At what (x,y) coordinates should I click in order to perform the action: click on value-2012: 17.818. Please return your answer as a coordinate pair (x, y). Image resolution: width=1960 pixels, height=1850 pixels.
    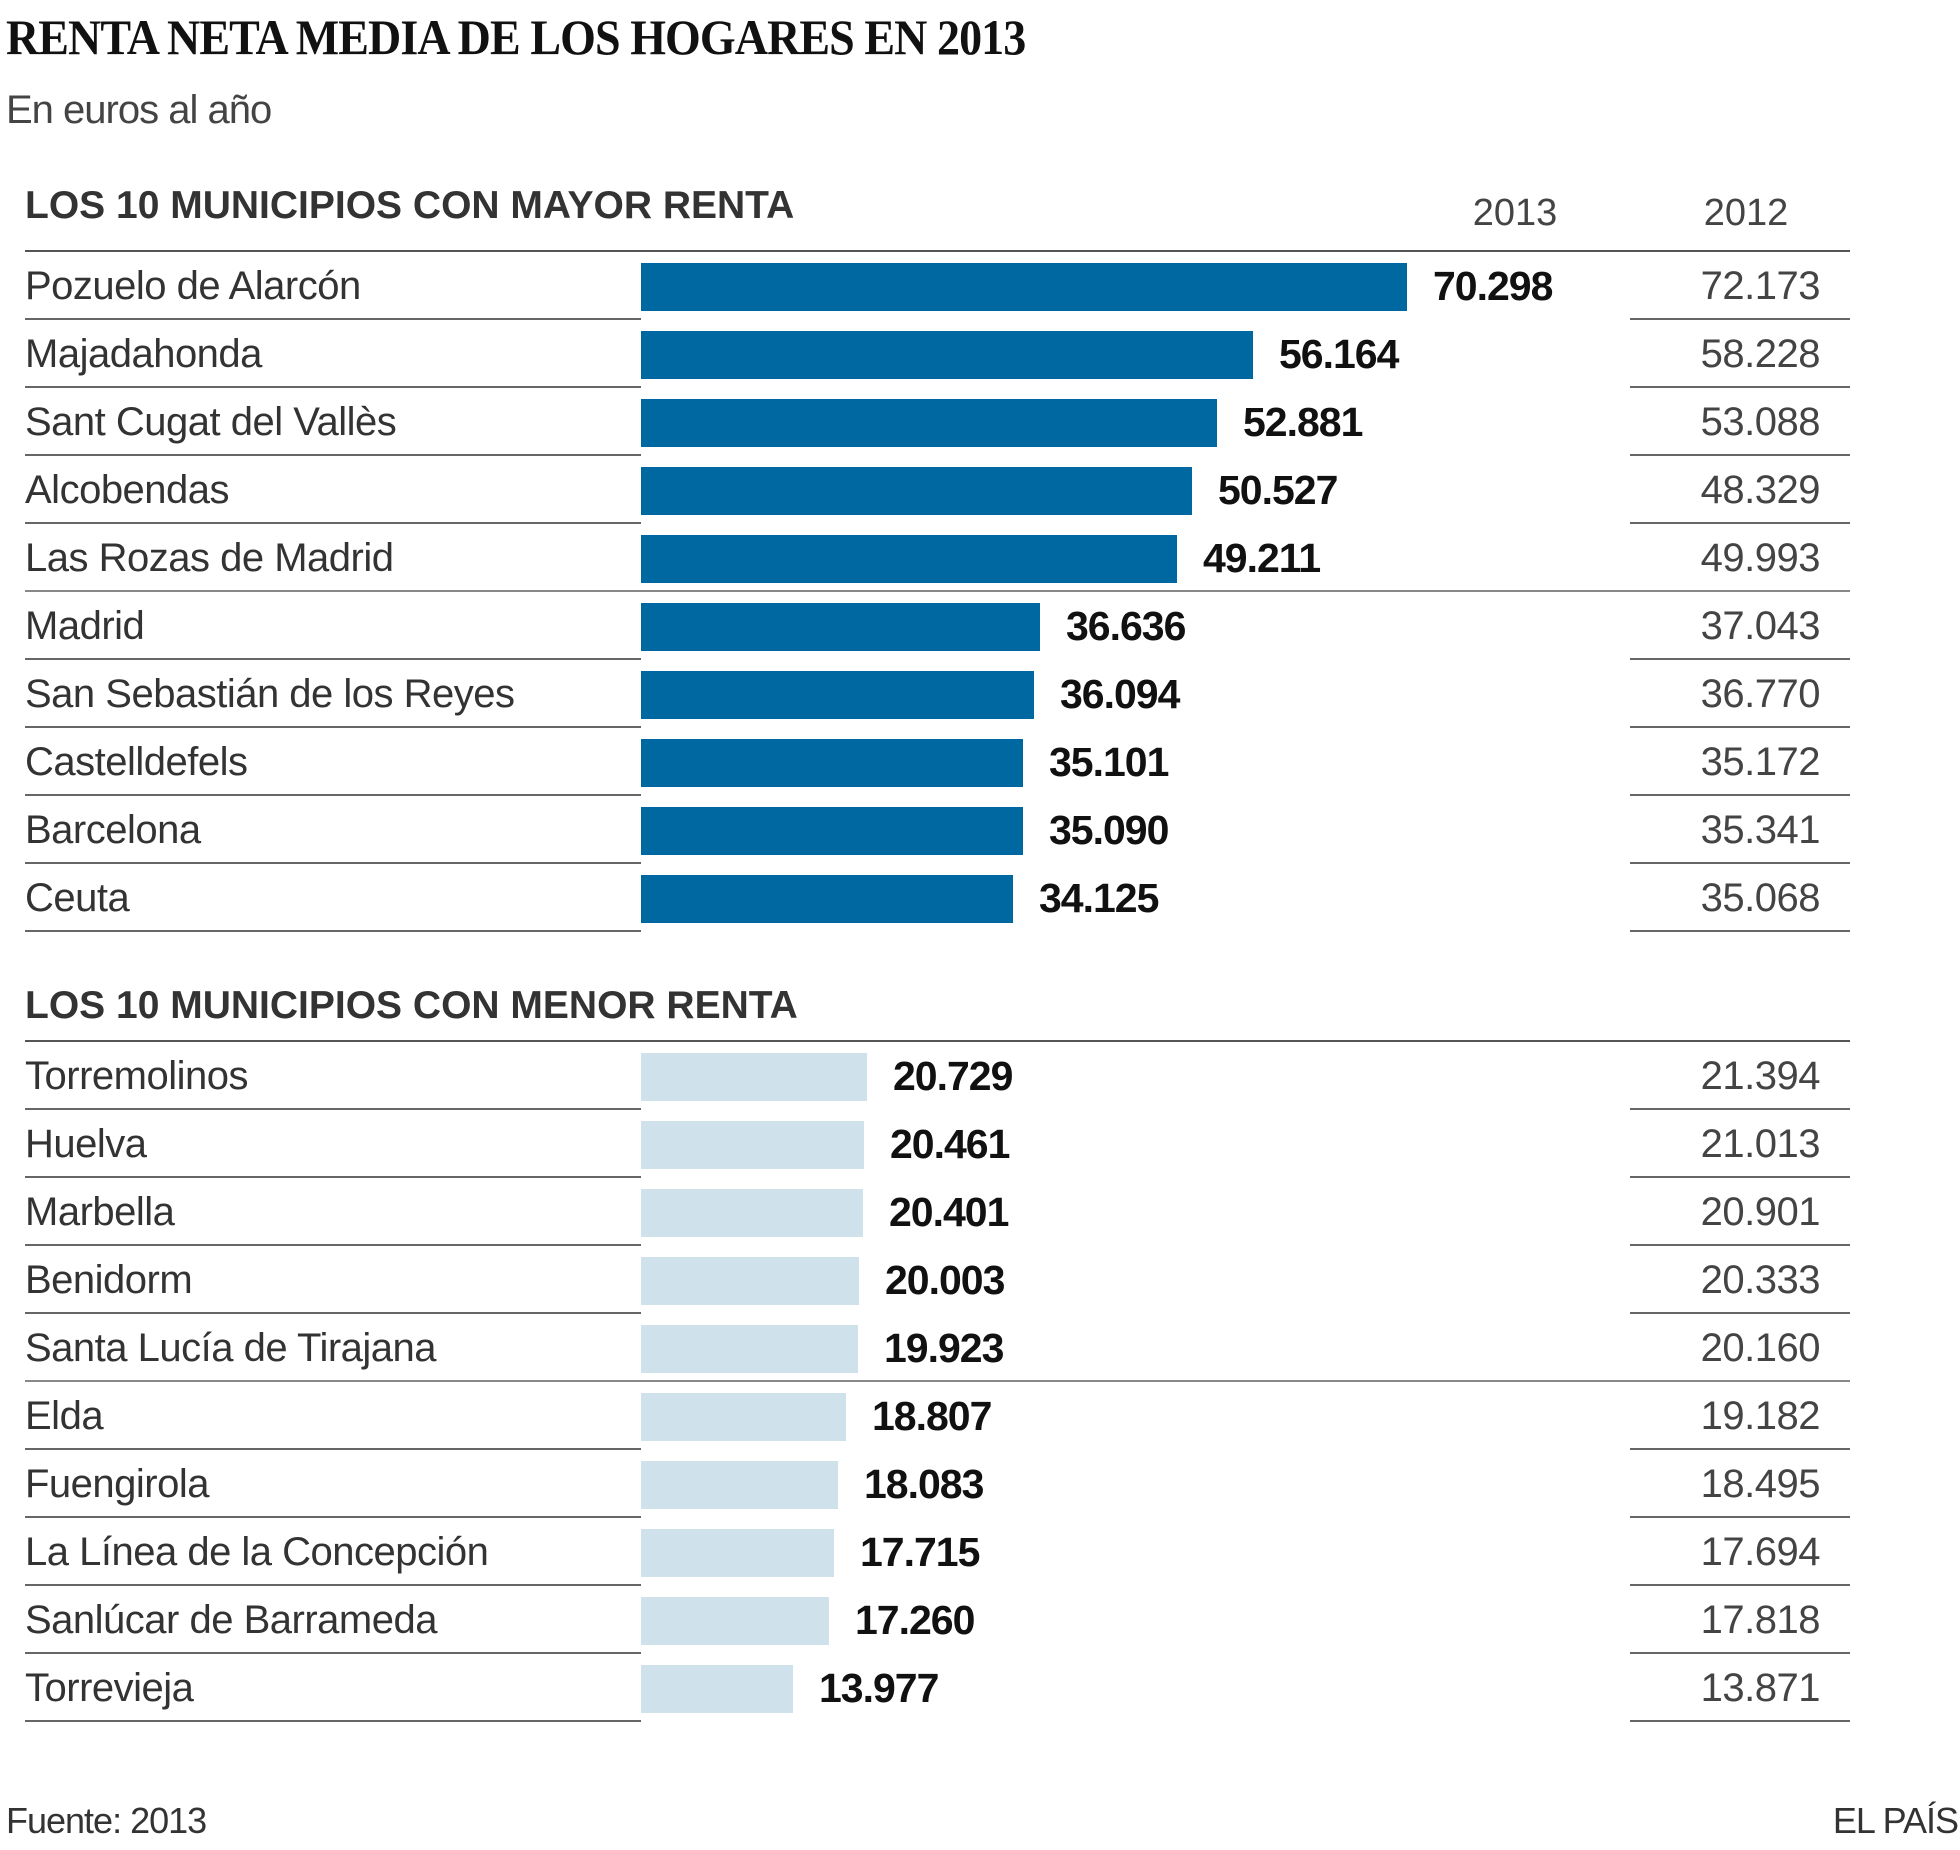
    Looking at the image, I should click on (1760, 1620).